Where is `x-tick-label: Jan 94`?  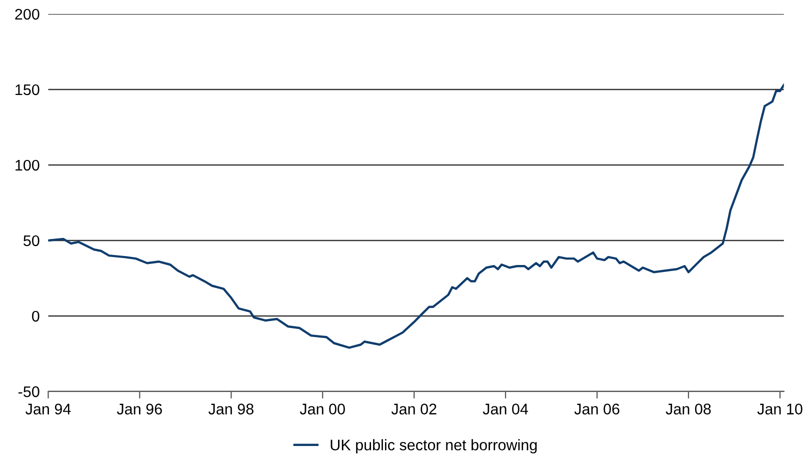 x-tick-label: Jan 94 is located at coordinates (48, 409).